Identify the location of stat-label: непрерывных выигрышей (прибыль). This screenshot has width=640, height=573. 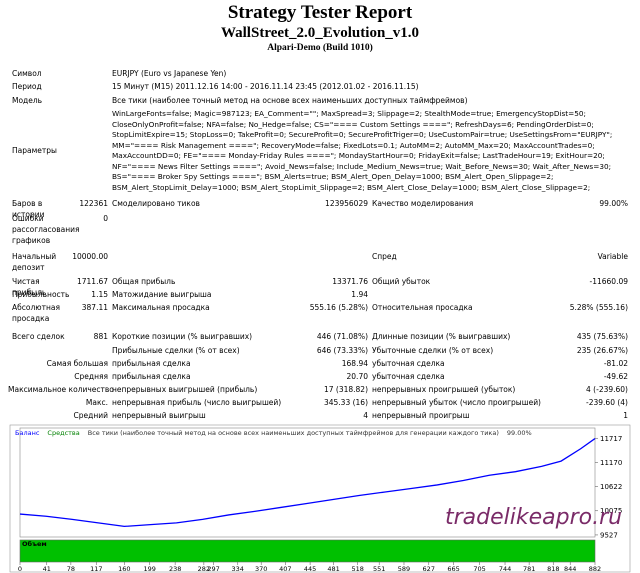
(185, 389).